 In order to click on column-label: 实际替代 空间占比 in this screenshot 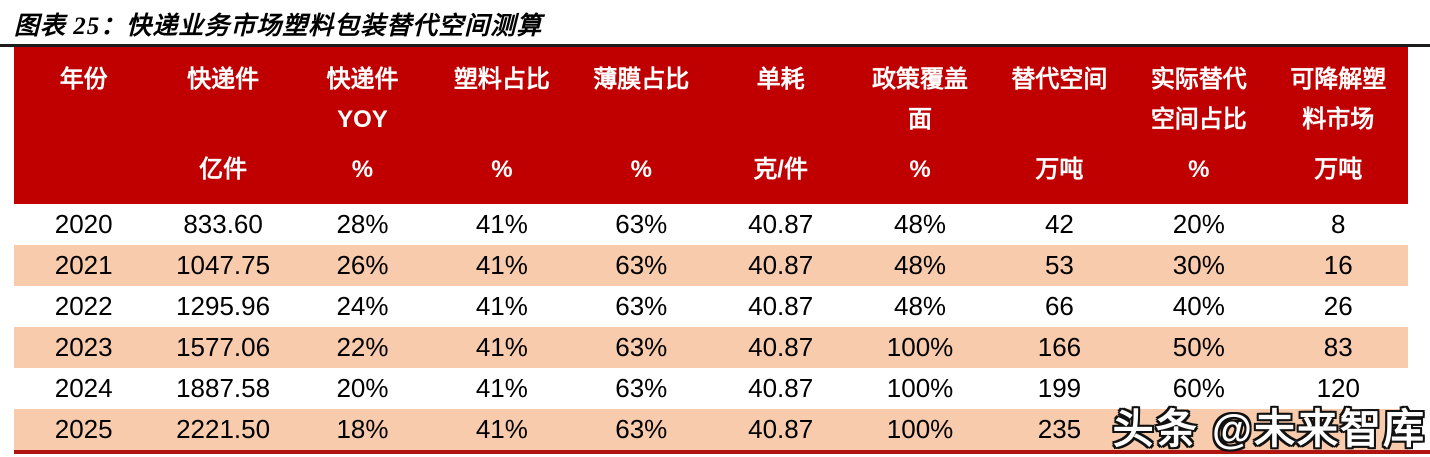, I will do `click(1198, 99)`.